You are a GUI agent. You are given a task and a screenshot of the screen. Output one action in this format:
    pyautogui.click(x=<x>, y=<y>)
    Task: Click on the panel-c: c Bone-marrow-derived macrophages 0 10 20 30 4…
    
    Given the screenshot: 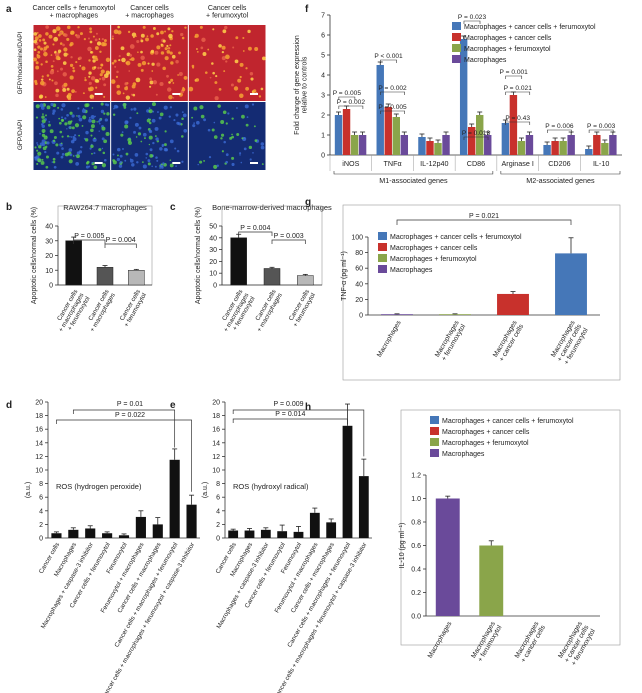 What is the action you would take?
    pyautogui.click(x=251, y=267)
    